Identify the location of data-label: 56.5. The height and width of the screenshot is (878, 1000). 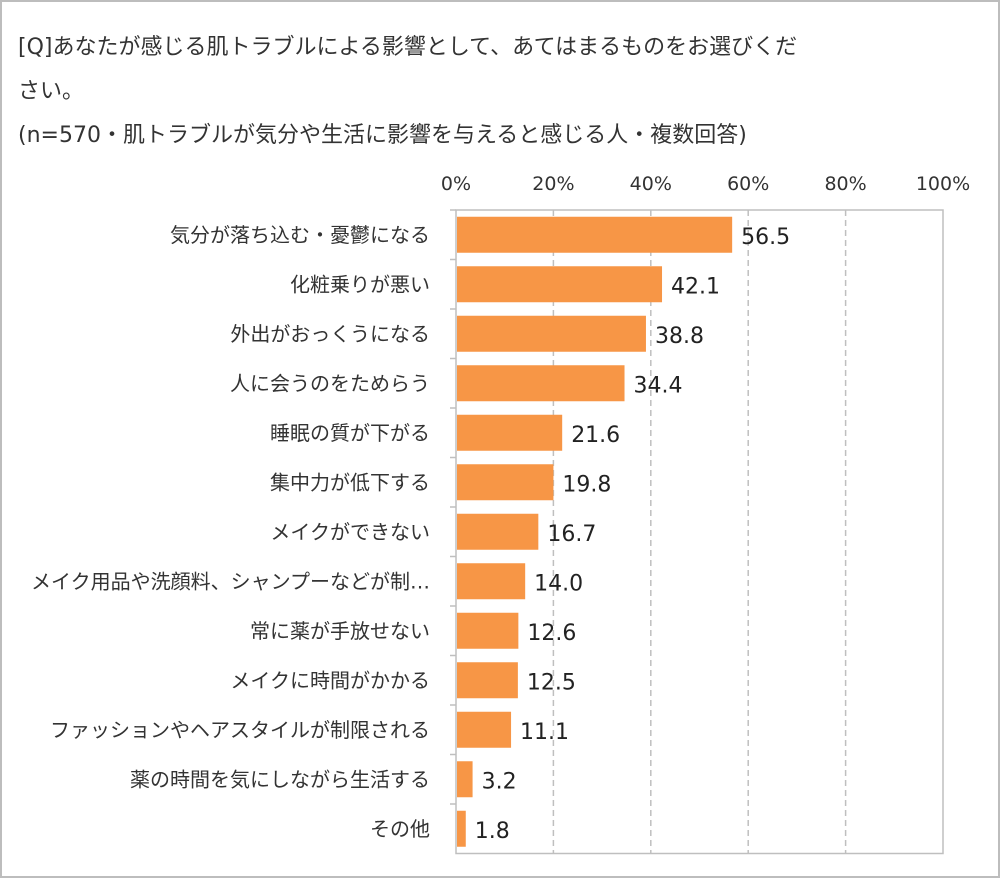
(765, 237).